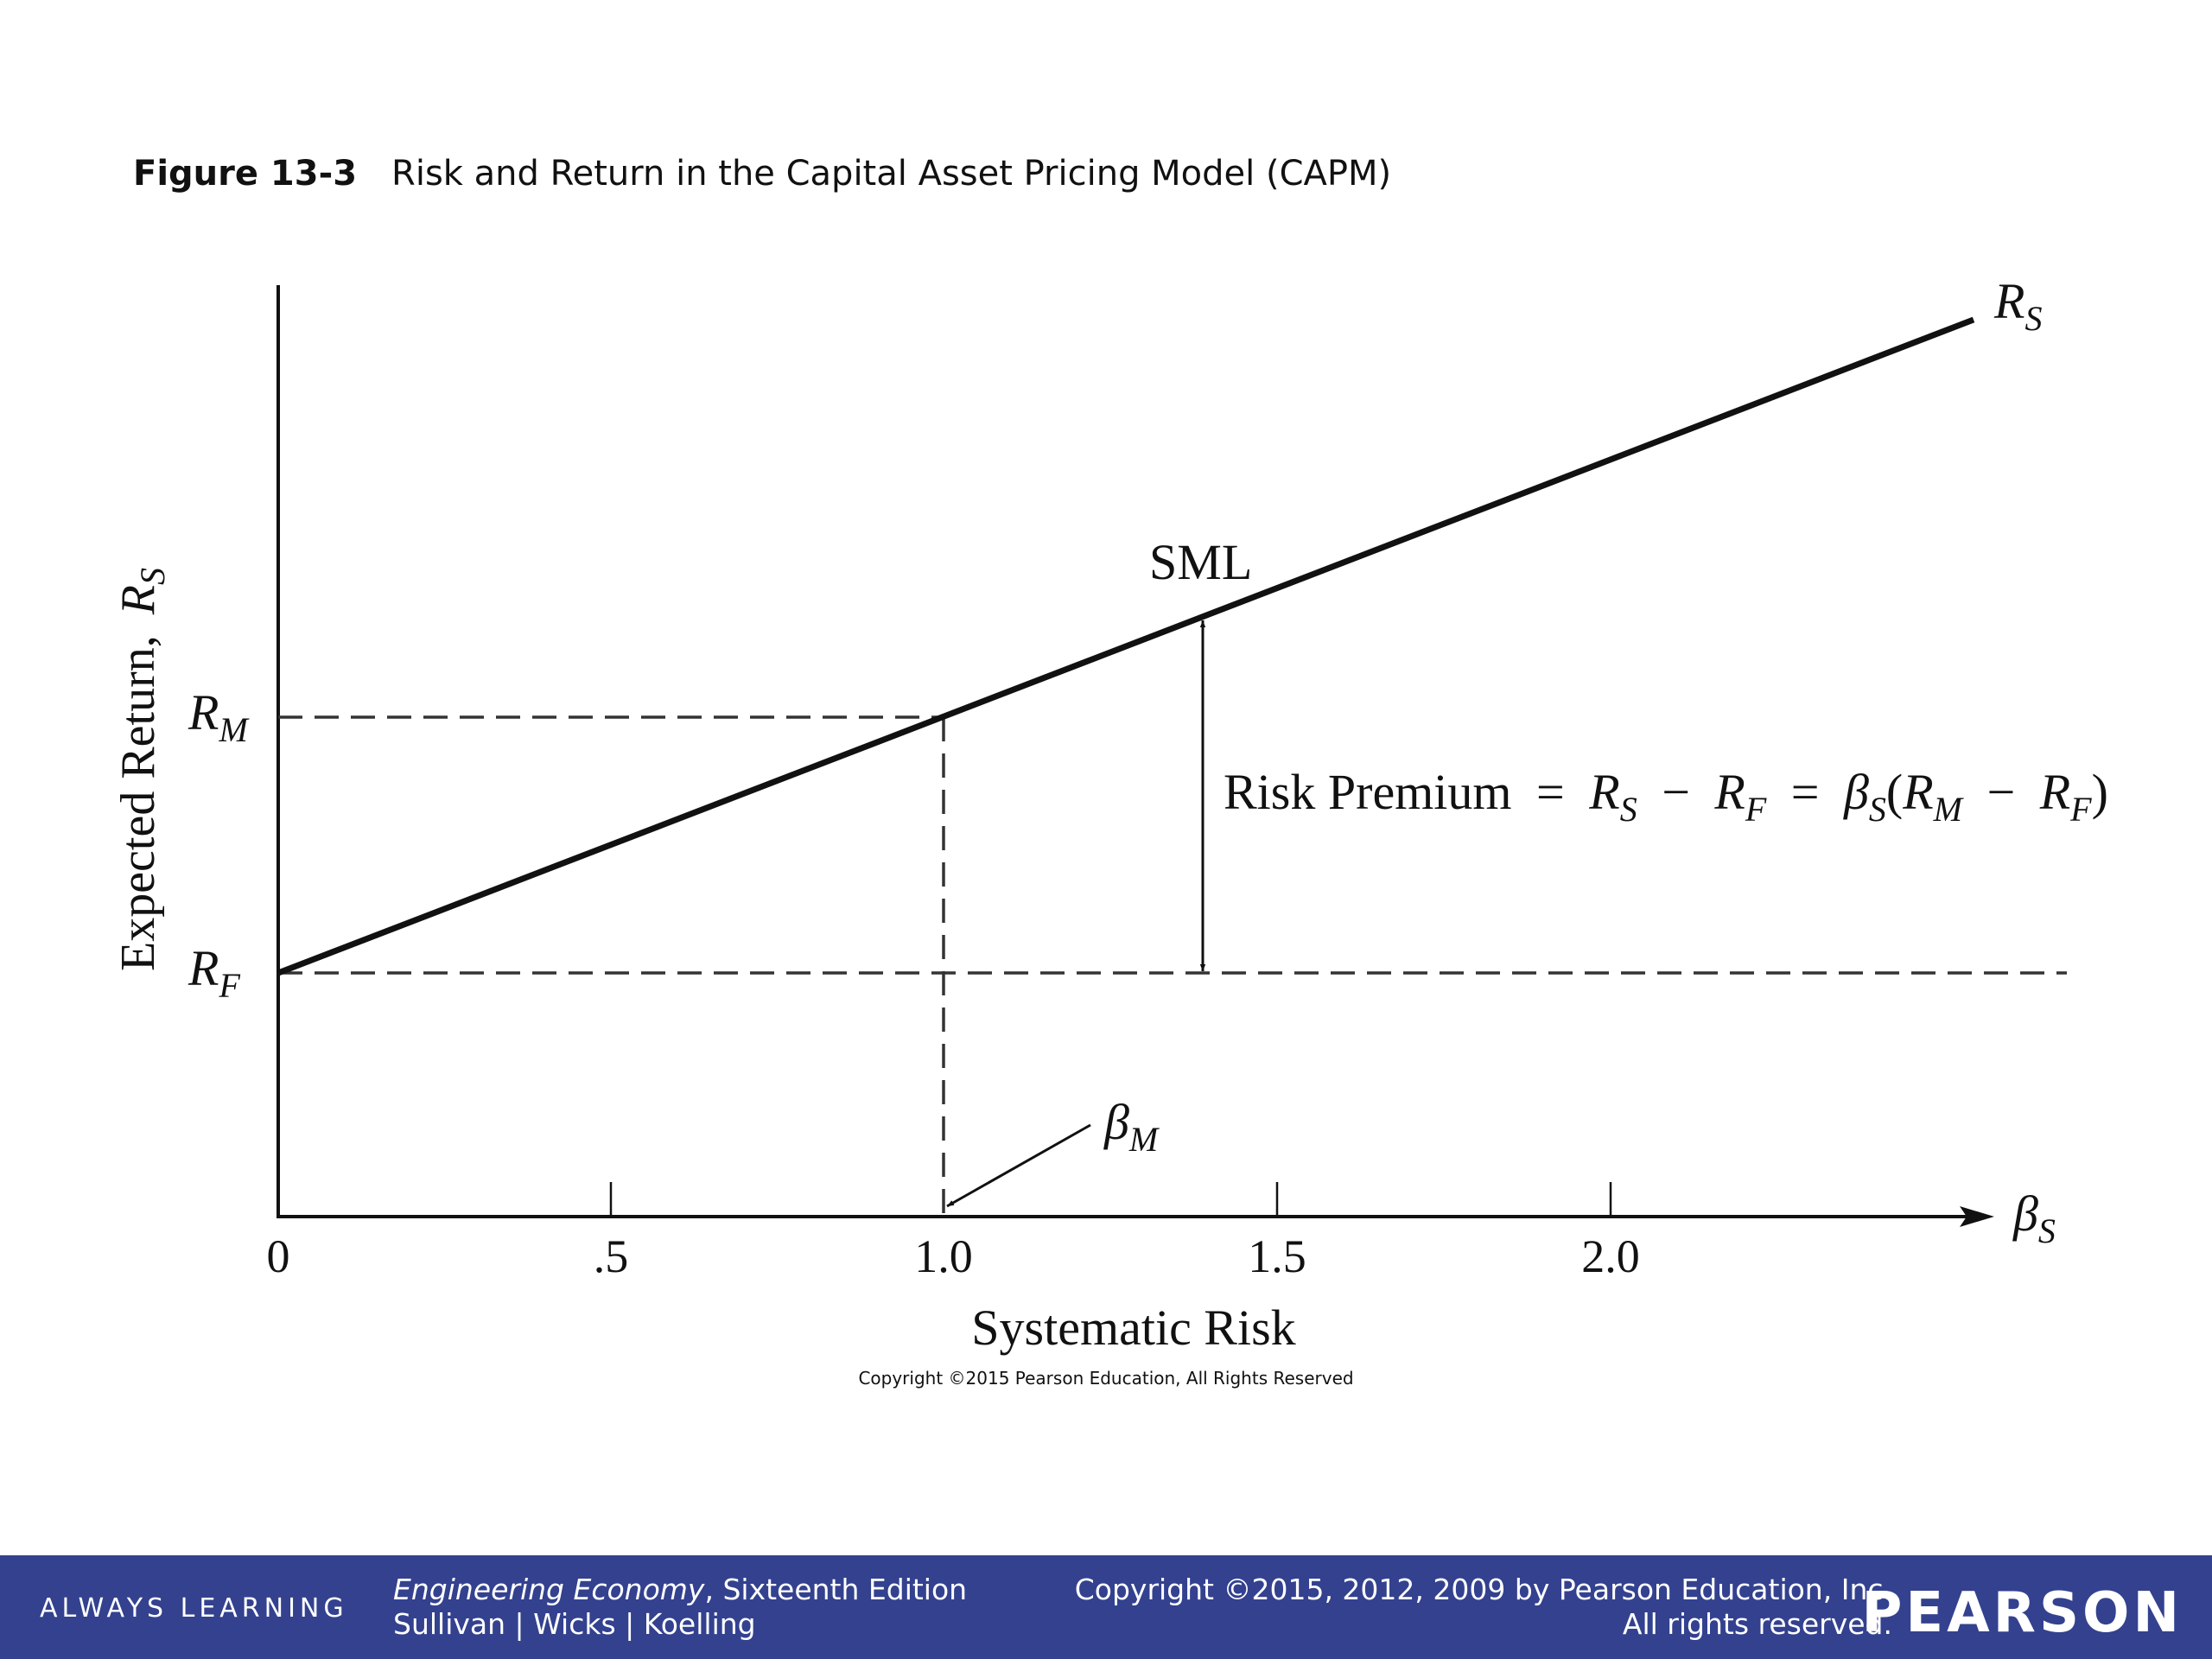  Describe the element at coordinates (836, 1589) in the screenshot. I see `book-edition: , Sixteenth Edition` at that location.